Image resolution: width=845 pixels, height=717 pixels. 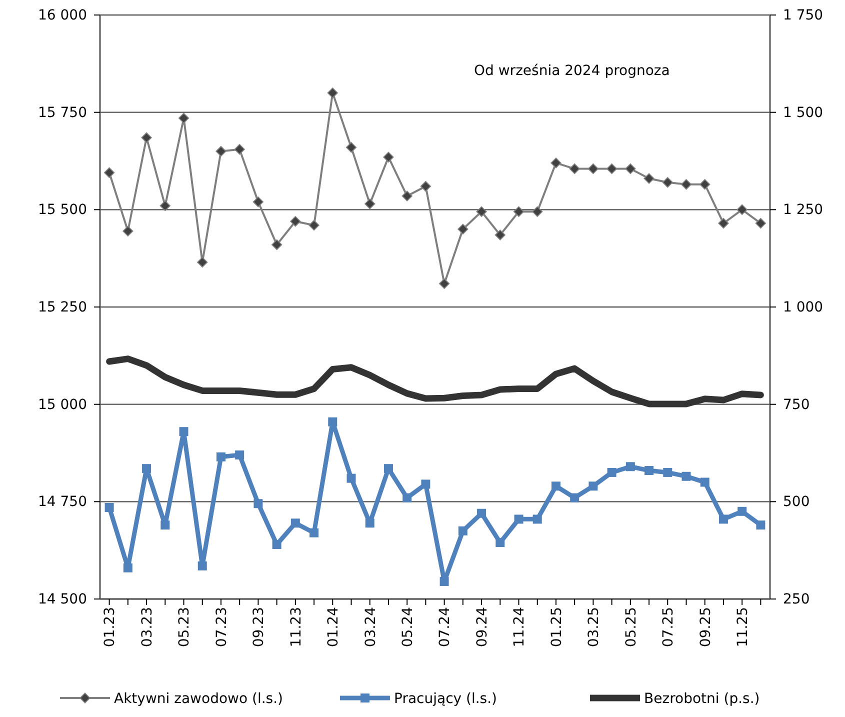 What do you see at coordinates (334, 627) in the screenshot?
I see `x-tick-label: 01.24` at bounding box center [334, 627].